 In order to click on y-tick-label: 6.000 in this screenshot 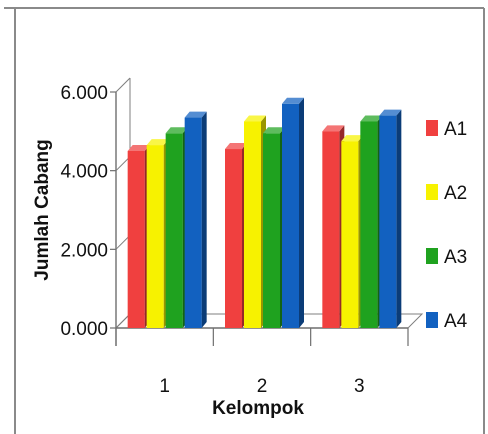, I will do `click(84, 93)`.